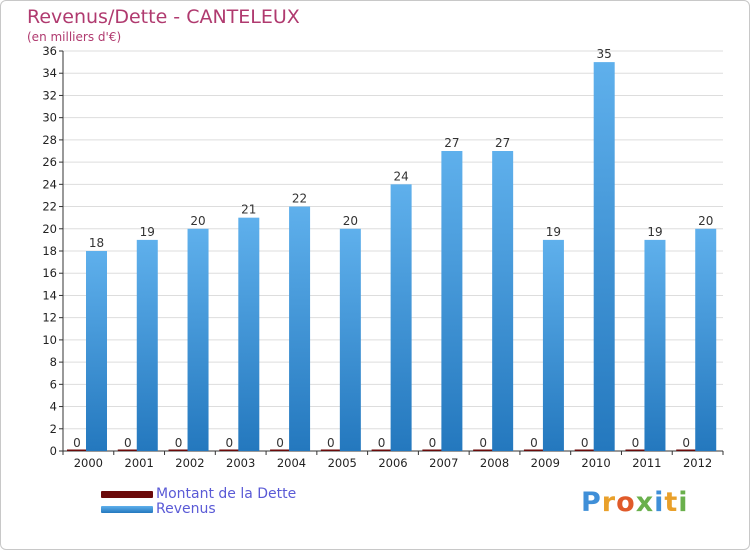 The image size is (750, 550). I want to click on y-tick-label: 6, so click(53, 384).